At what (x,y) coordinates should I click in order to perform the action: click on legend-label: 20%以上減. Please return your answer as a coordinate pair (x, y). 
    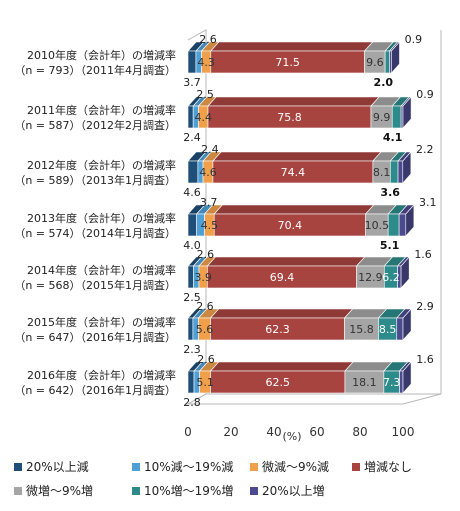
    Looking at the image, I should click on (57, 467).